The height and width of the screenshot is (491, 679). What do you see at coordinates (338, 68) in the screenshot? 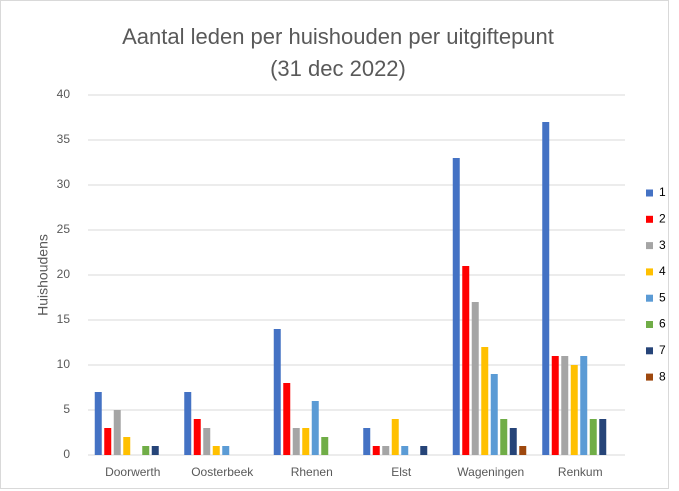
I see `chart-subtitle: (31 dec 2022)` at bounding box center [338, 68].